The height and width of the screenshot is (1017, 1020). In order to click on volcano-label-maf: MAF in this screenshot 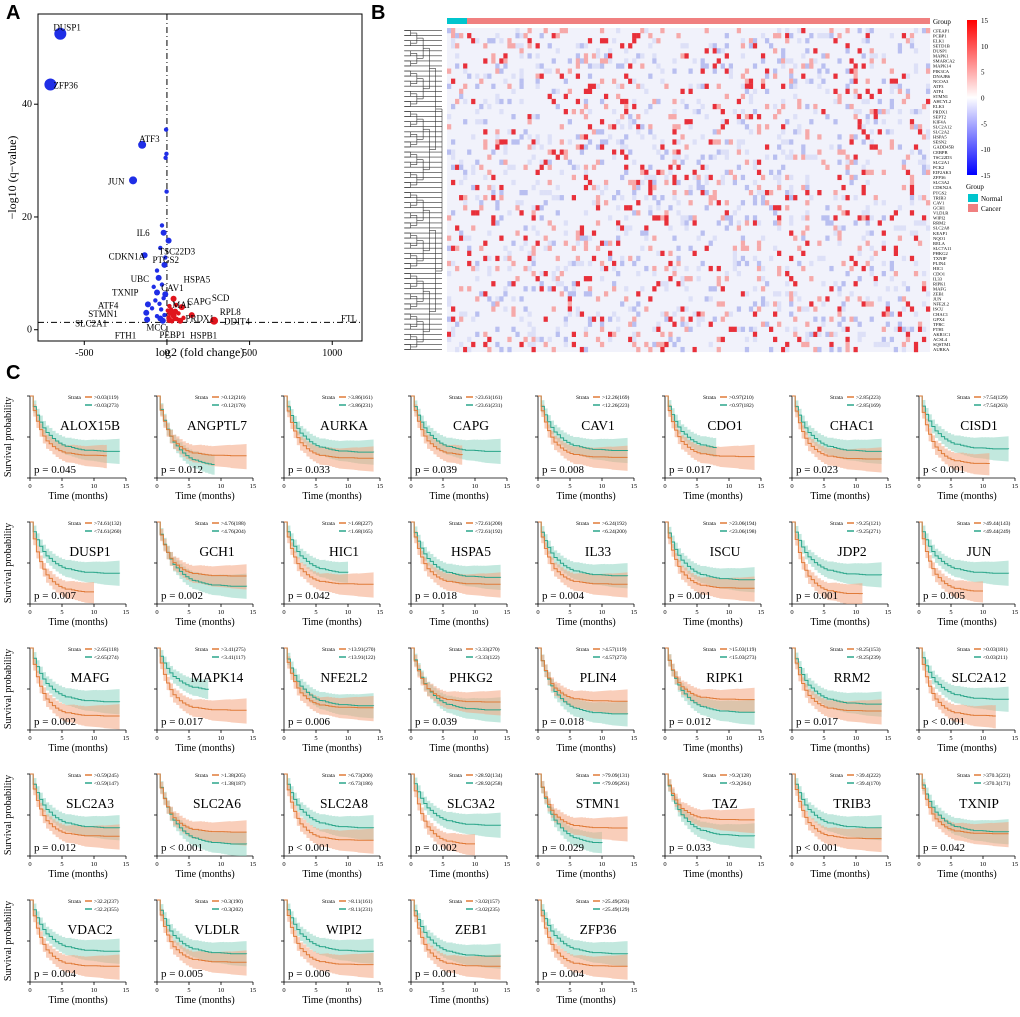, I will do `click(182, 305)`.